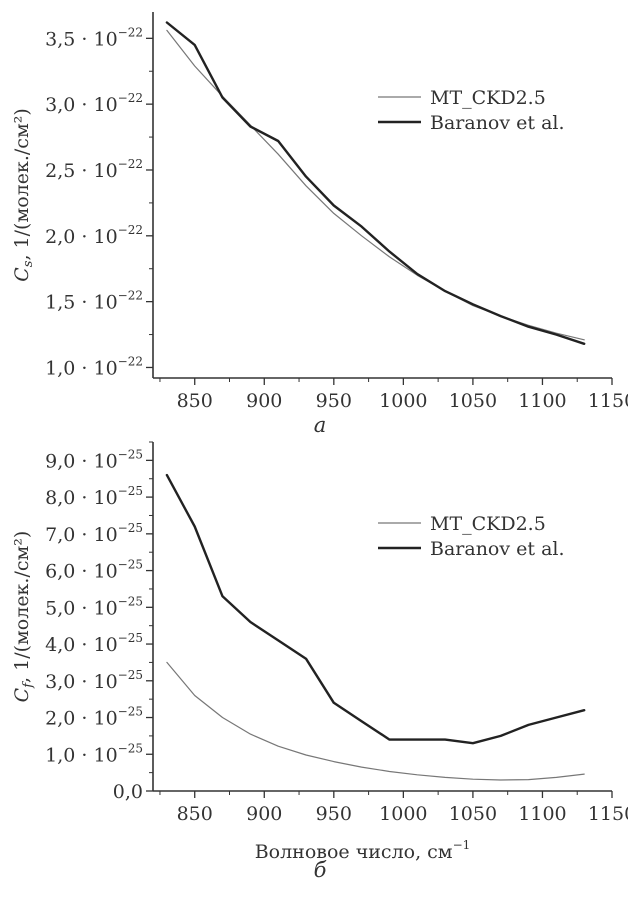  Describe the element at coordinates (94, 680) in the screenshot. I see `y-tick-label: 3,0 · 10⁻²⁵` at that location.